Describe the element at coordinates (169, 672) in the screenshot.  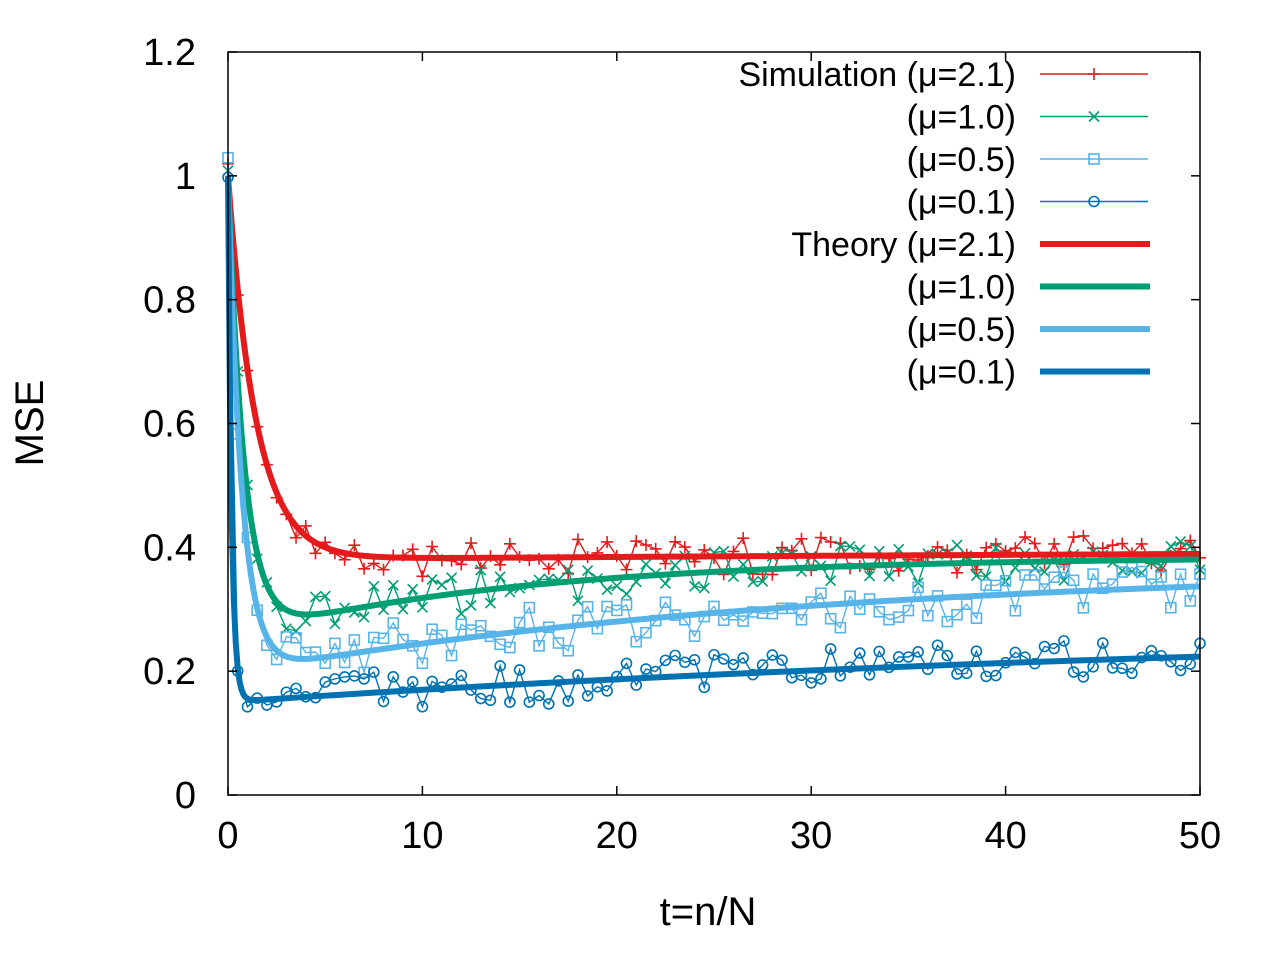
I see `y-tick-label: 0.2` at that location.